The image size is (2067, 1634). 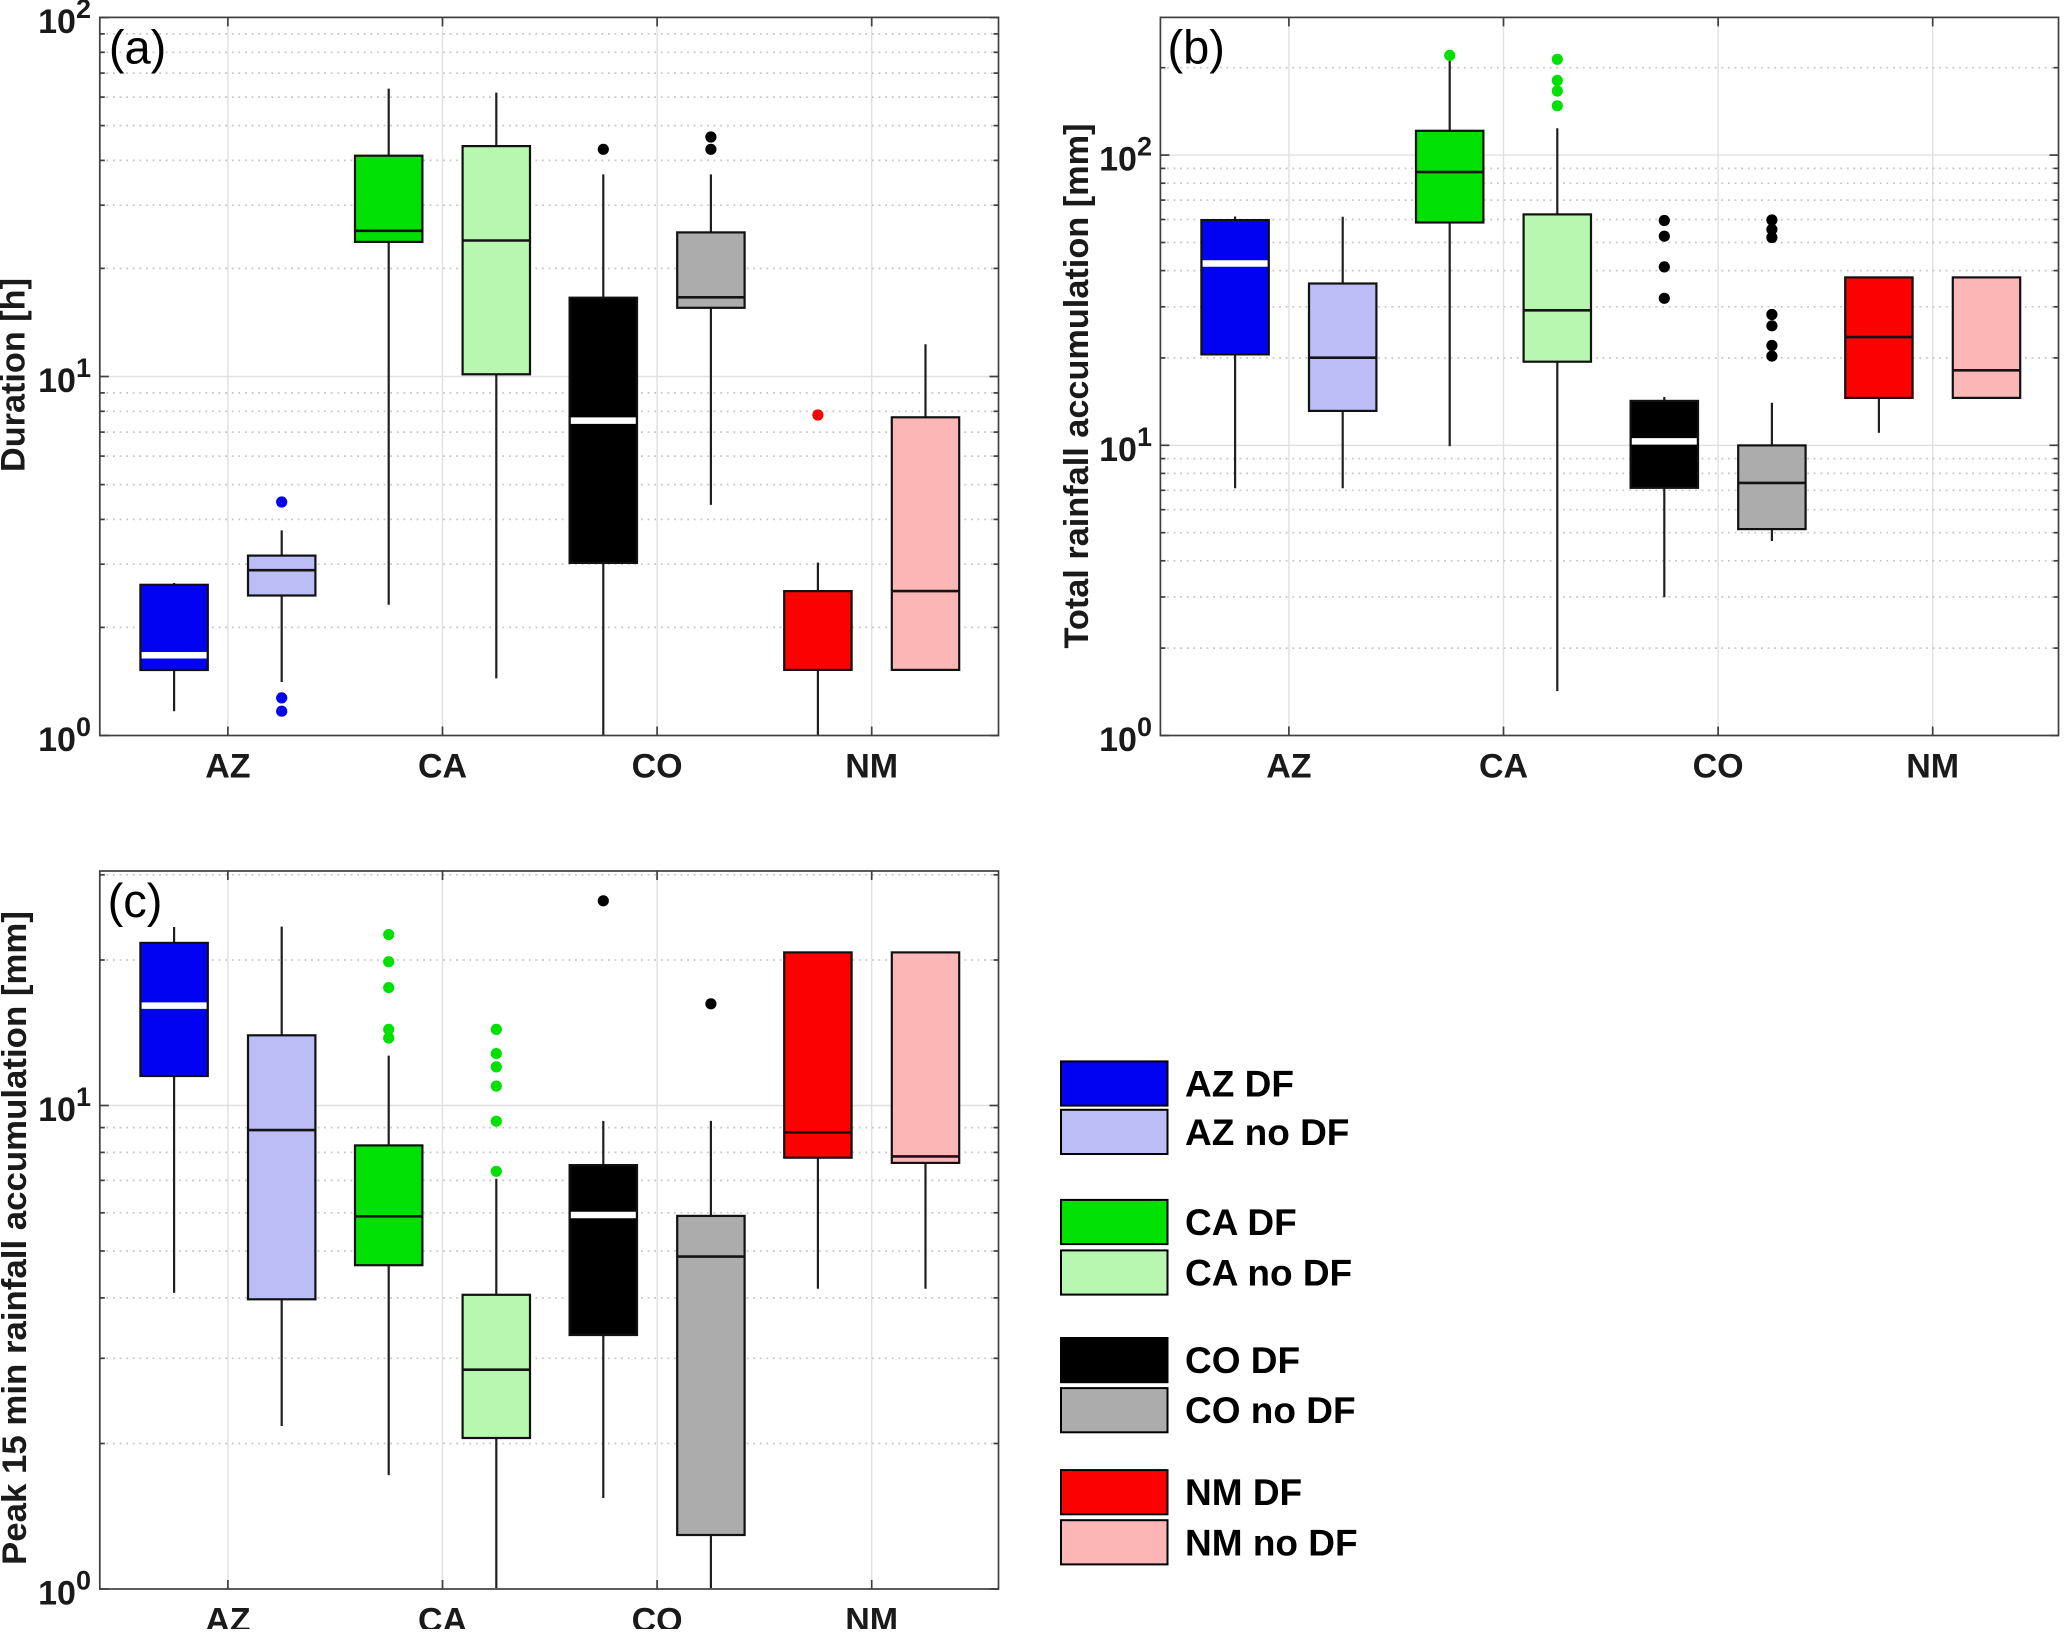 I want to click on svg-text: (a), so click(x=137, y=47).